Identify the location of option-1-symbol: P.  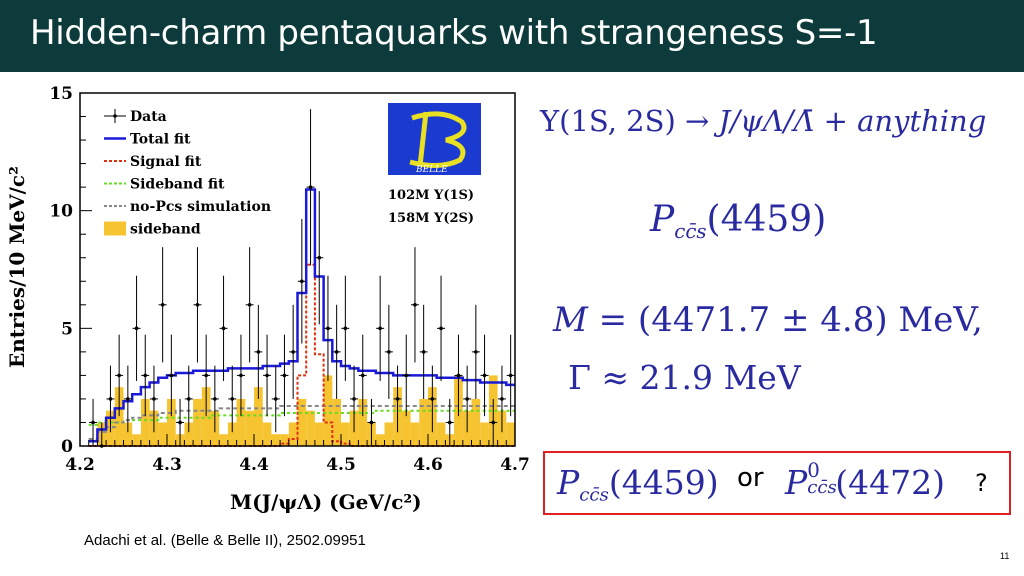
(568, 482).